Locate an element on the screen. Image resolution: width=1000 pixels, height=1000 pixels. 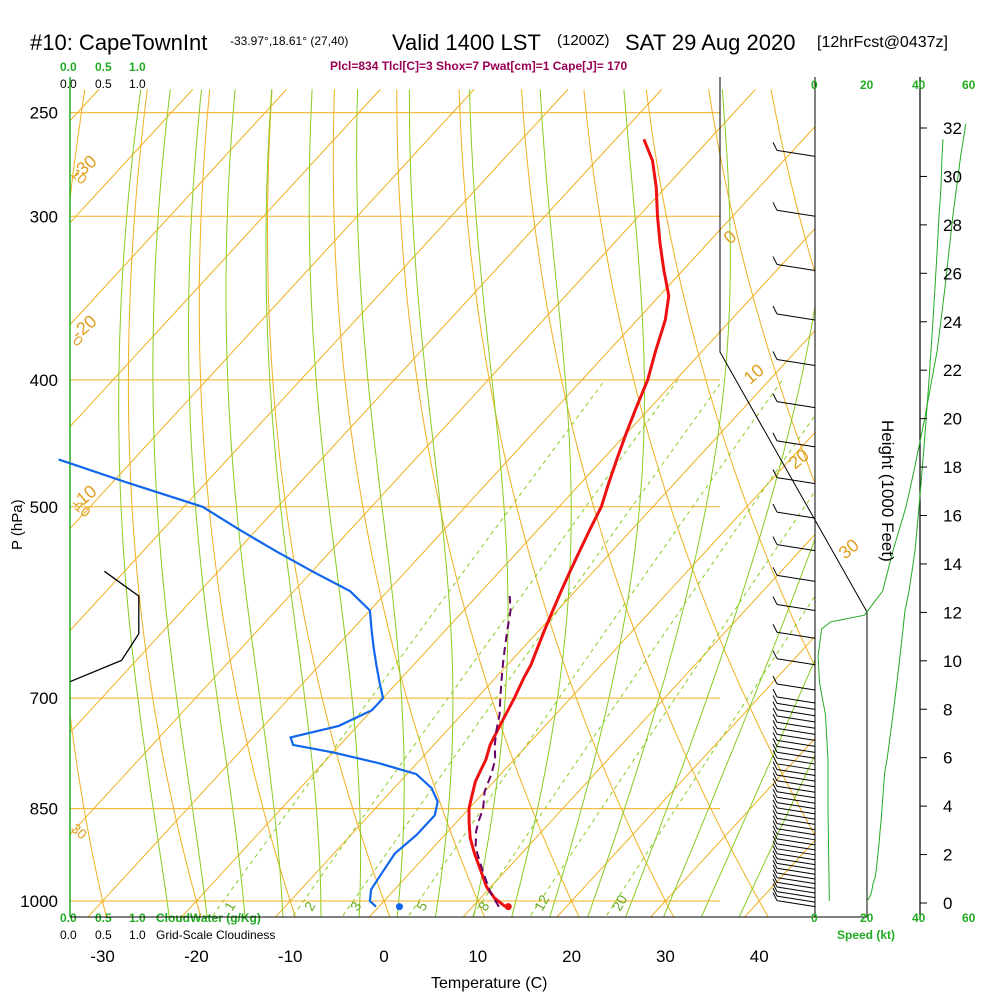
forecast-info: [12hrFcst@0437z] is located at coordinates (882, 42).